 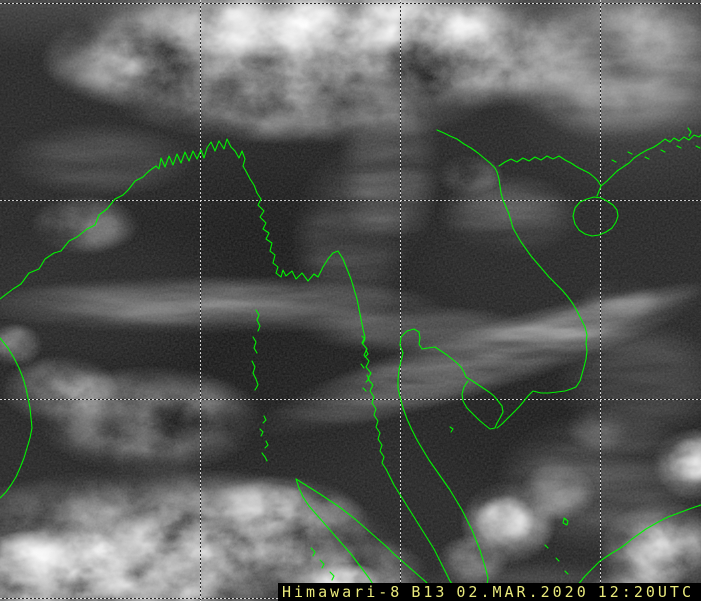 I want to click on coast-sumatra-northeast, so click(x=371, y=539).